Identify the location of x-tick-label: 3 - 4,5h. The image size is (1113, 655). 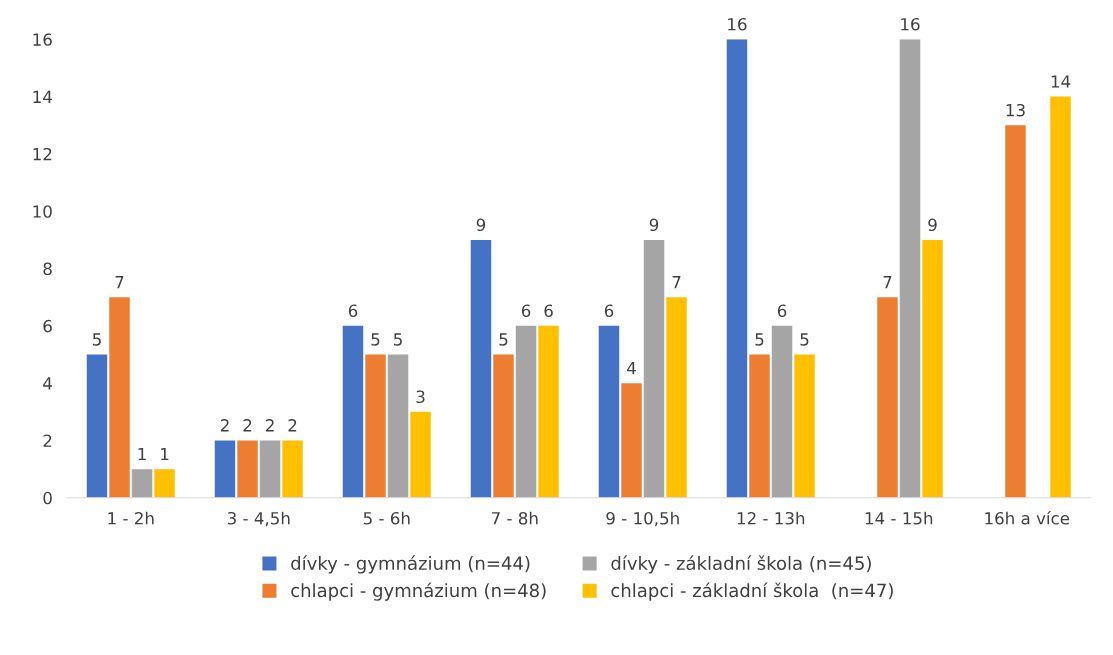
(258, 519).